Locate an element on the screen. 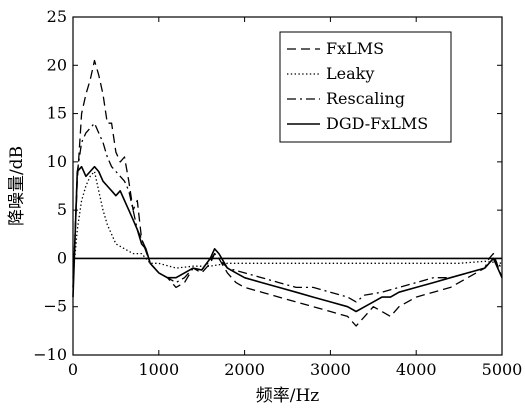 The image size is (525, 415). x-tick-label: 0 is located at coordinates (73, 369).